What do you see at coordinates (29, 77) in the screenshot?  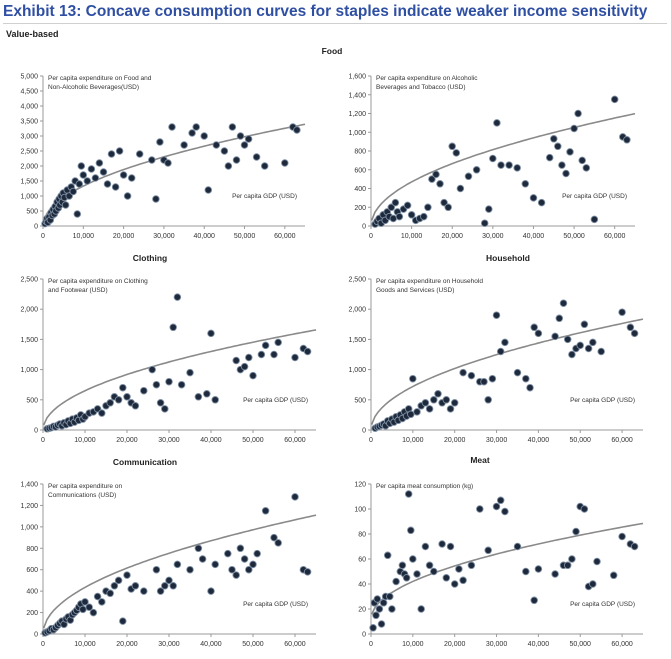 I see `y-tick-label: 5,000` at bounding box center [29, 77].